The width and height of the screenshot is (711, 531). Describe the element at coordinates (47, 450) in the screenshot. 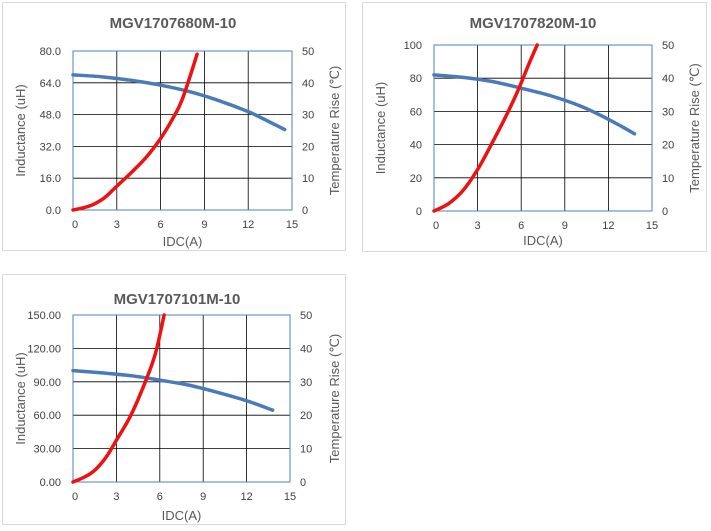

I see `y-tick-label: 30.00` at that location.